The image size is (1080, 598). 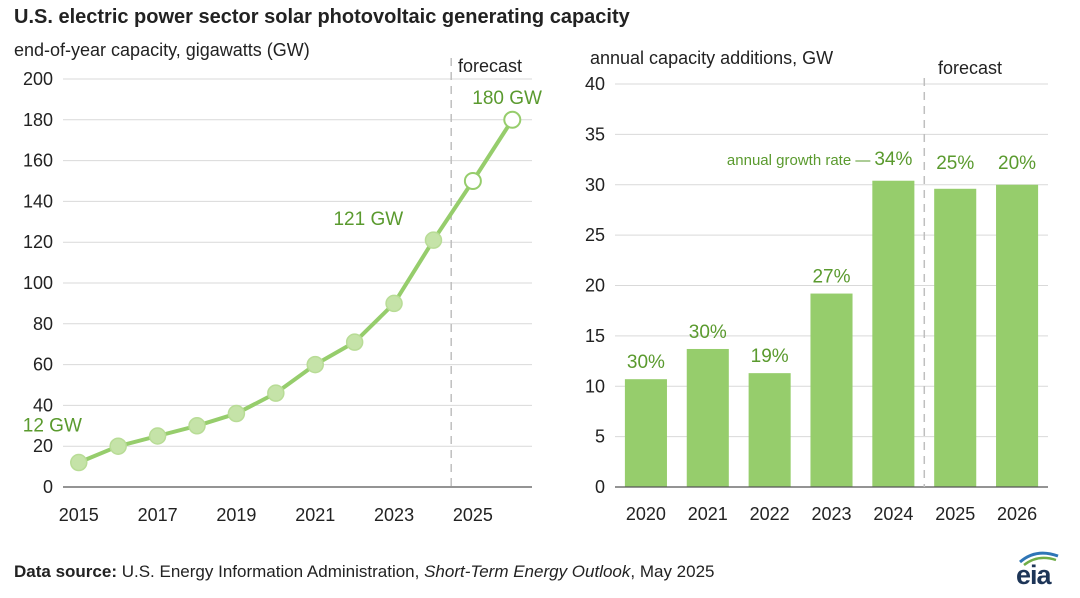 What do you see at coordinates (48, 487) in the screenshot?
I see `line-chart-y-tick-label: 0` at bounding box center [48, 487].